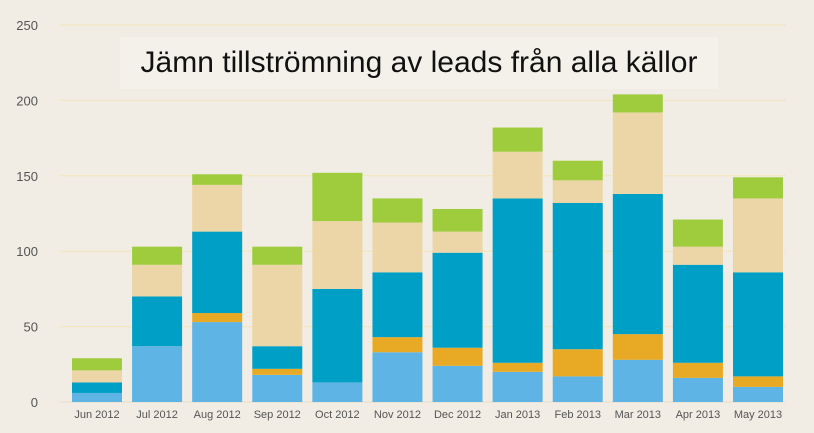 The width and height of the screenshot is (814, 433). Describe the element at coordinates (27, 214) in the screenshot. I see `y-axis-ticks: 0 50 100 150 200 250` at that location.